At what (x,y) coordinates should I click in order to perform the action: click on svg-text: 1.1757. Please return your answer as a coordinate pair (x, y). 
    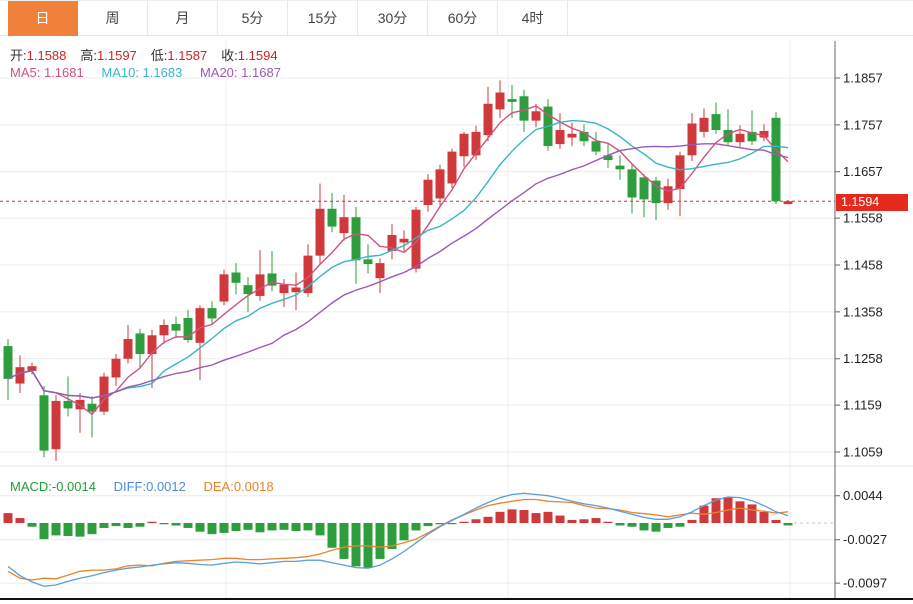
    Looking at the image, I should click on (863, 124).